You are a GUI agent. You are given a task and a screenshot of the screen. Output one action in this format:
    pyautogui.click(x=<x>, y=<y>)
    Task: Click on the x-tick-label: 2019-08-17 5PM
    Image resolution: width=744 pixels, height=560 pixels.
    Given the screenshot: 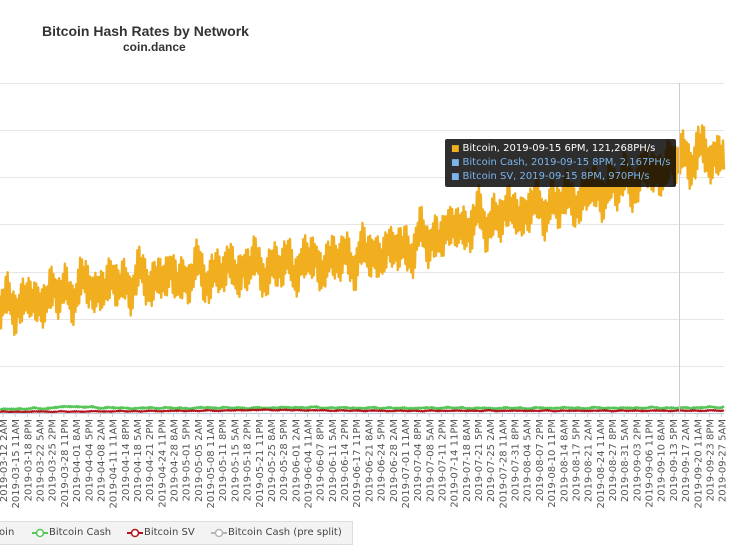 What is the action you would take?
    pyautogui.click(x=576, y=460)
    